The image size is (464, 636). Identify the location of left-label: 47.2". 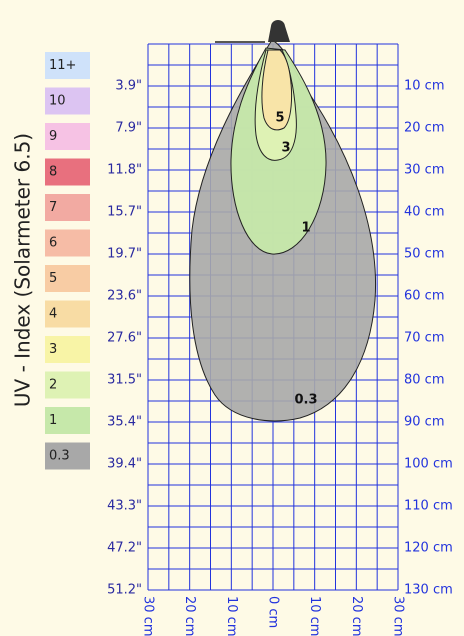
(124, 548).